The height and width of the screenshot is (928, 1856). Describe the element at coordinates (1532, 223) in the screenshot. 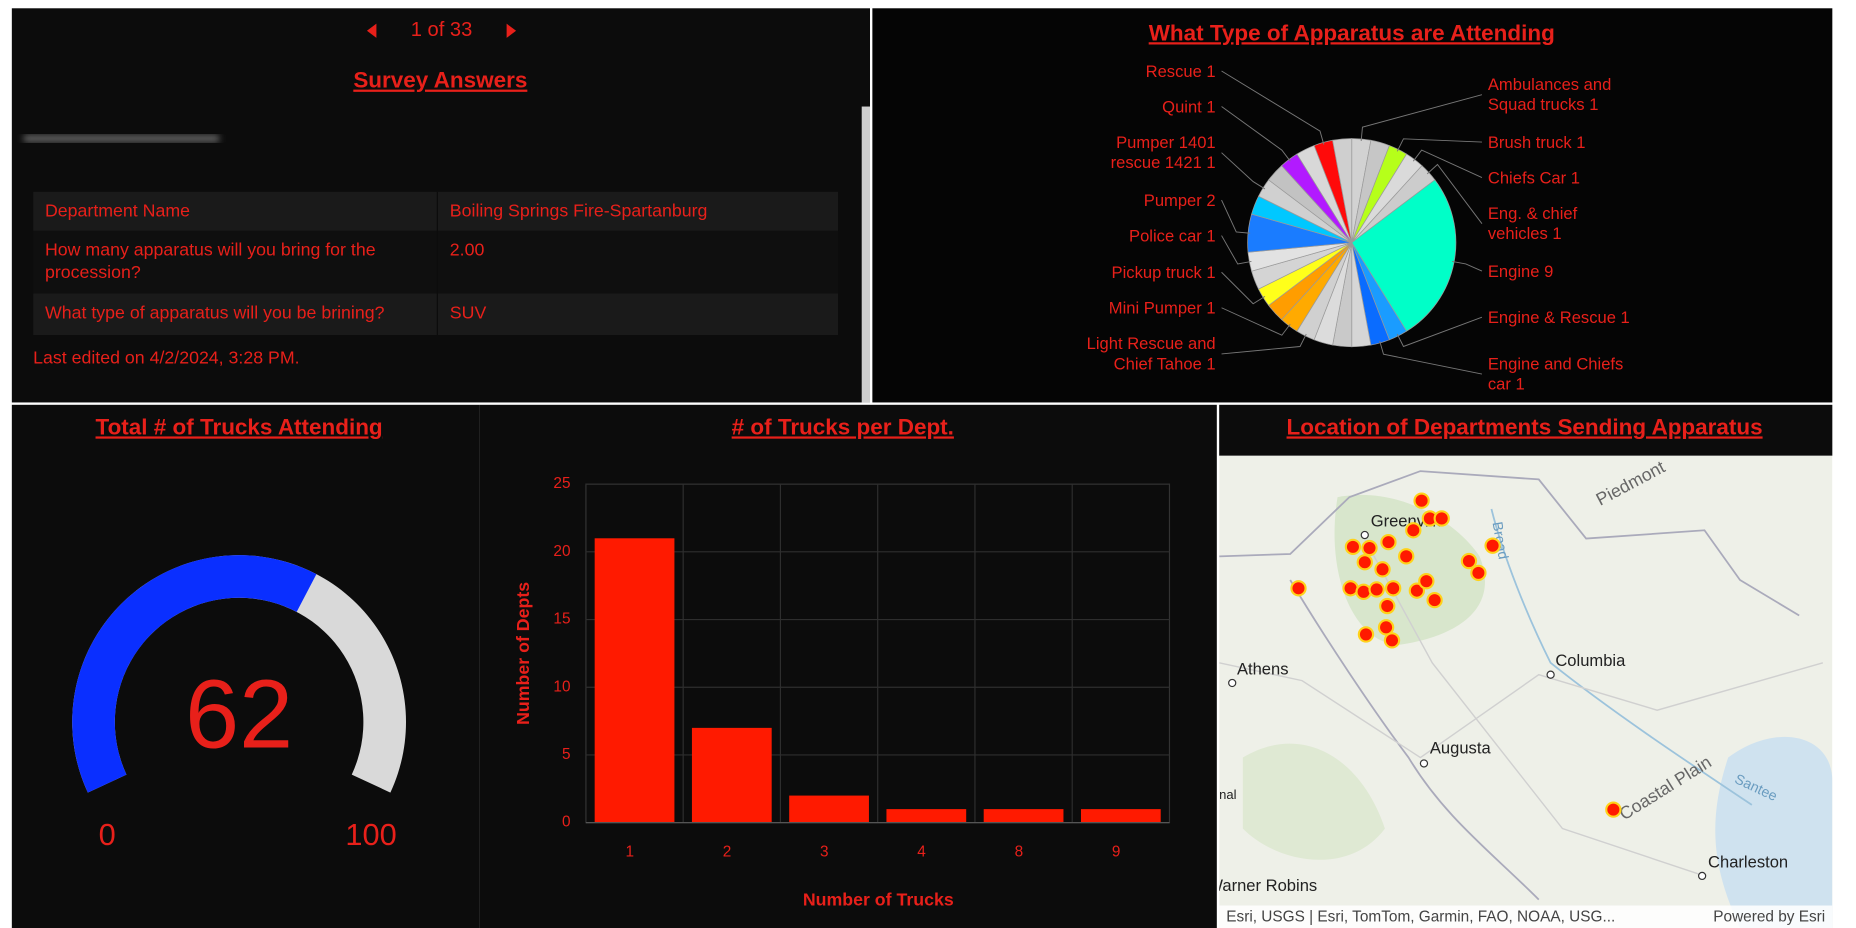

I see `pie-label-name: Eng. & chief vehicles` at that location.